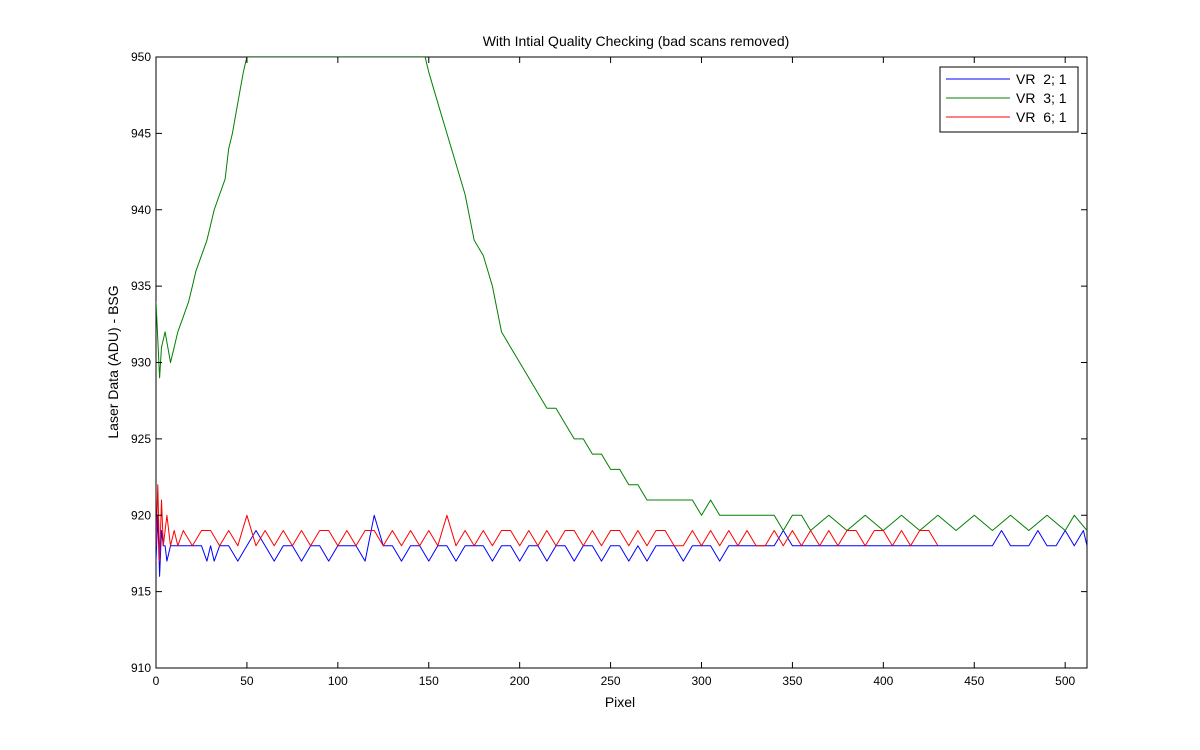  What do you see at coordinates (792, 681) in the screenshot?
I see `x-tick-label: 350` at bounding box center [792, 681].